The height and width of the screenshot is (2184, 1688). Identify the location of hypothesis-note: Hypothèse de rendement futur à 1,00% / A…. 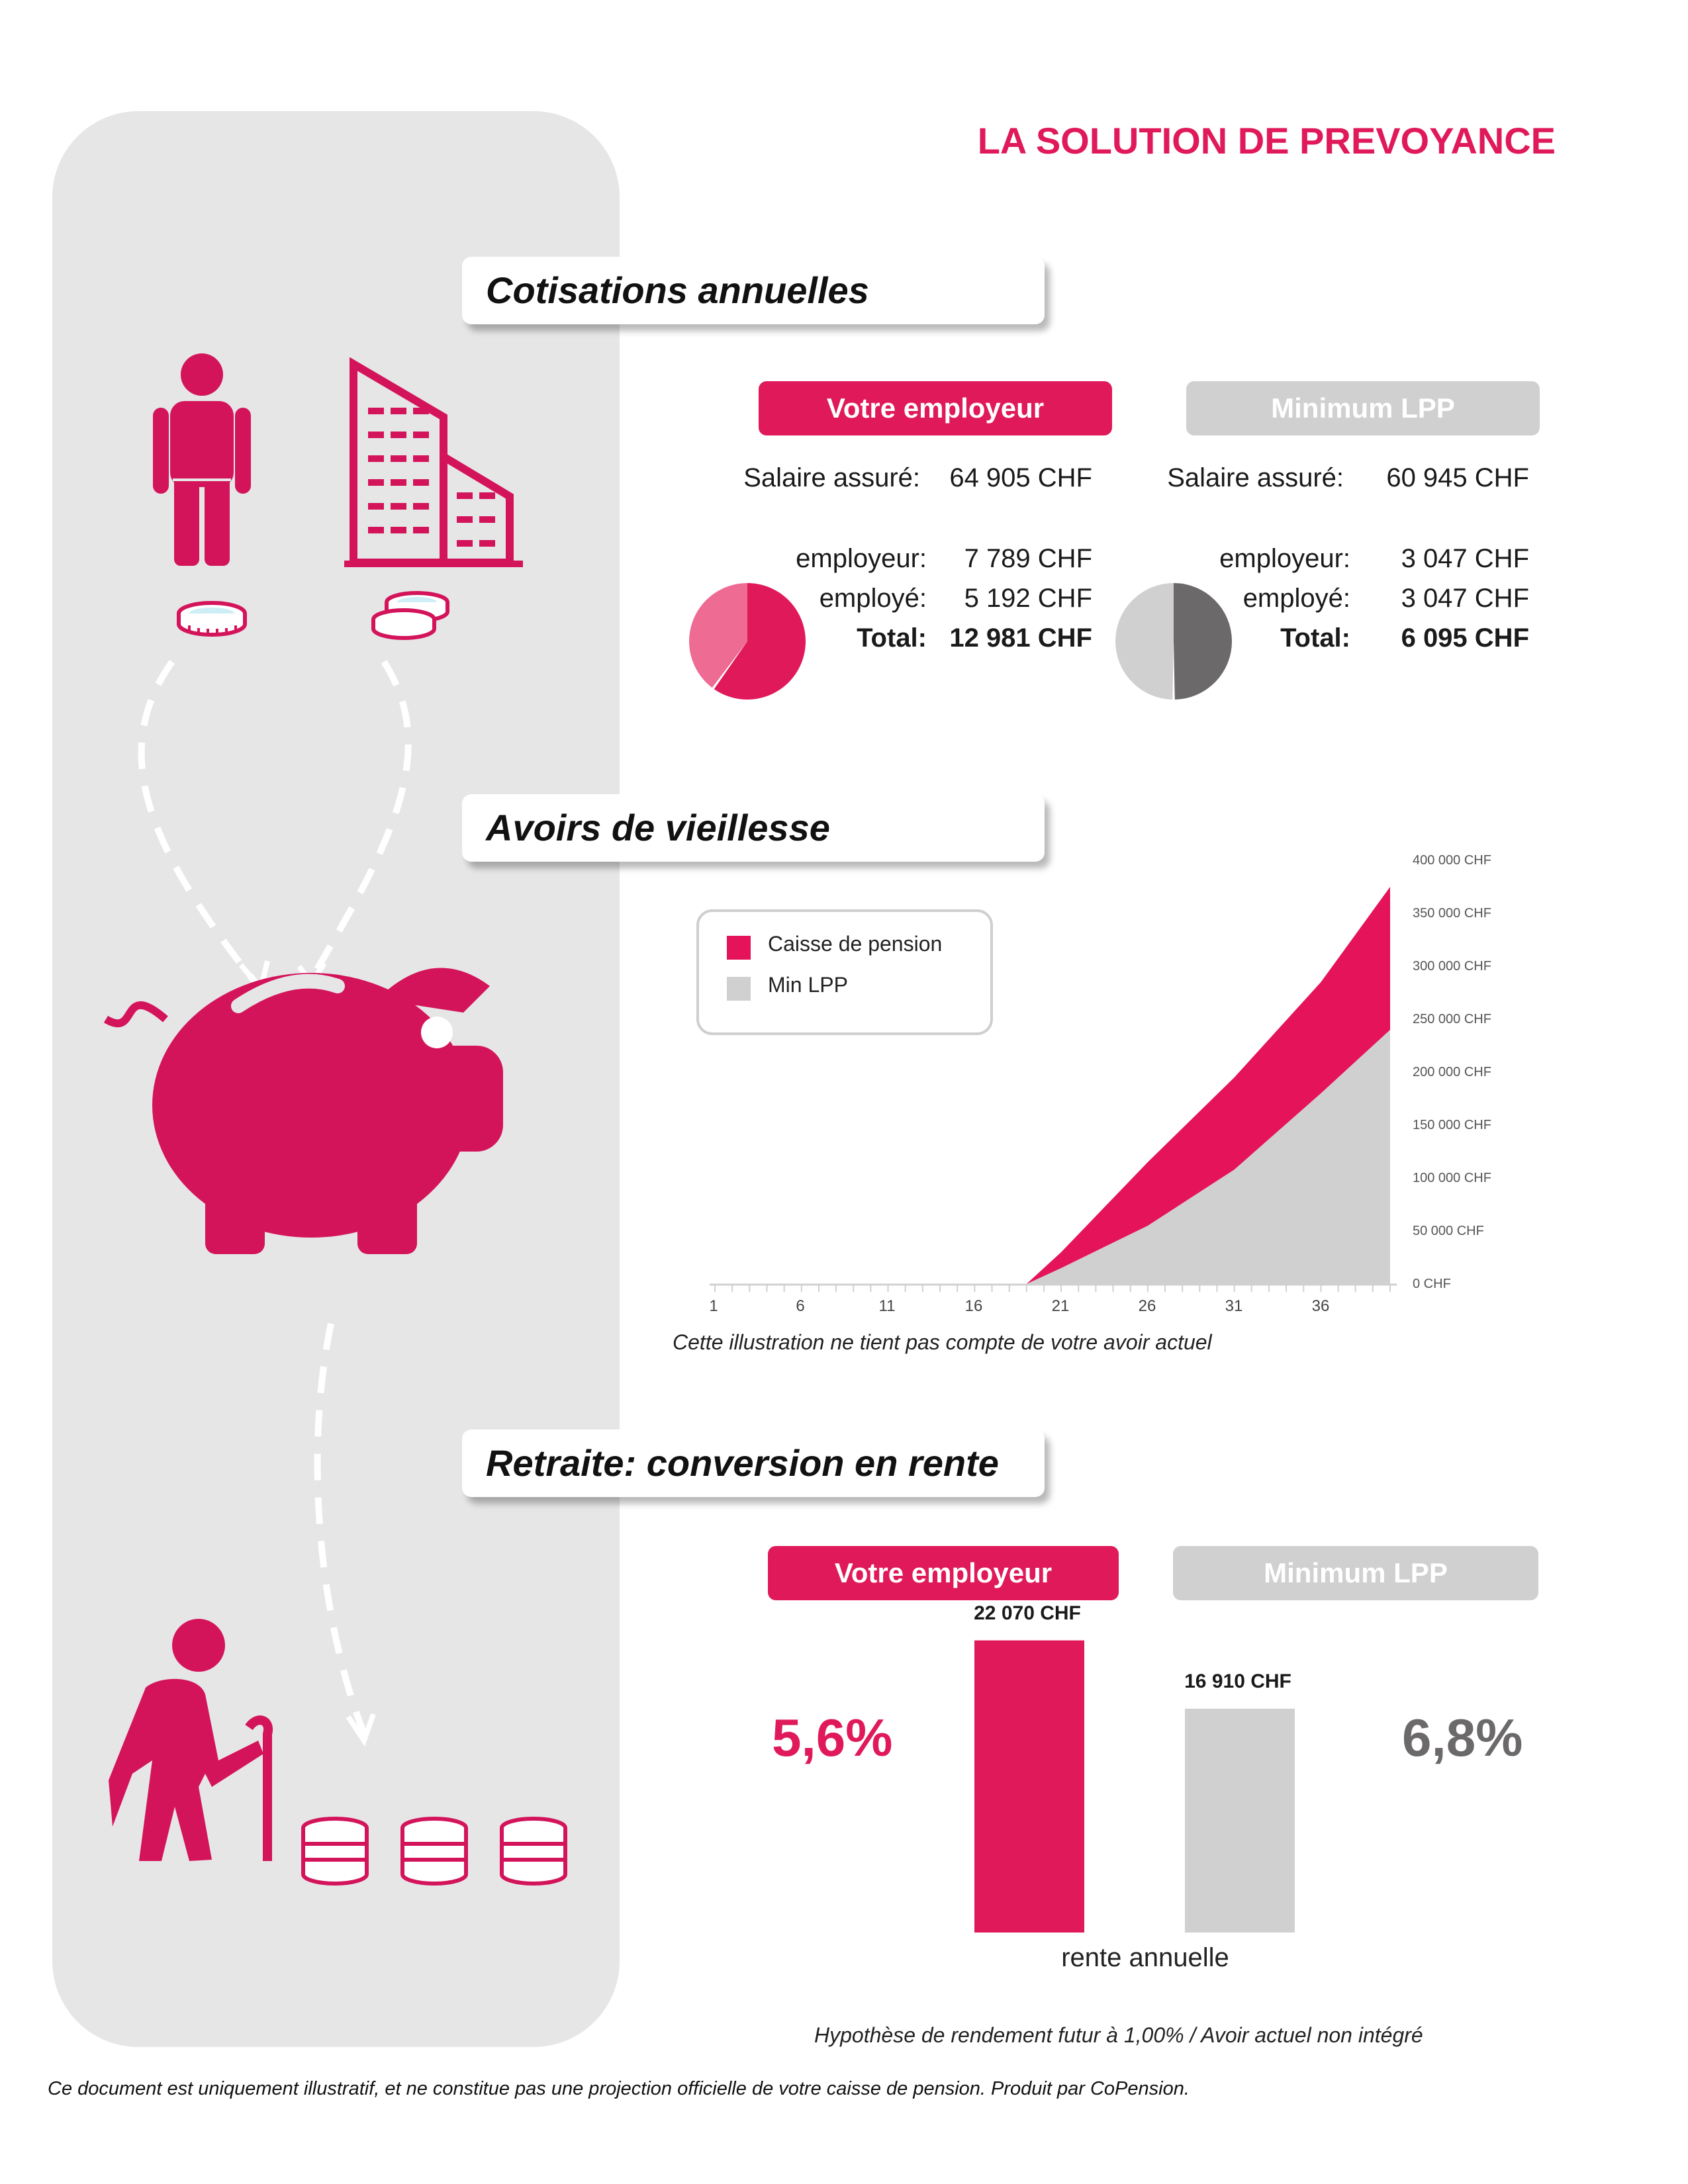
(1118, 2035).